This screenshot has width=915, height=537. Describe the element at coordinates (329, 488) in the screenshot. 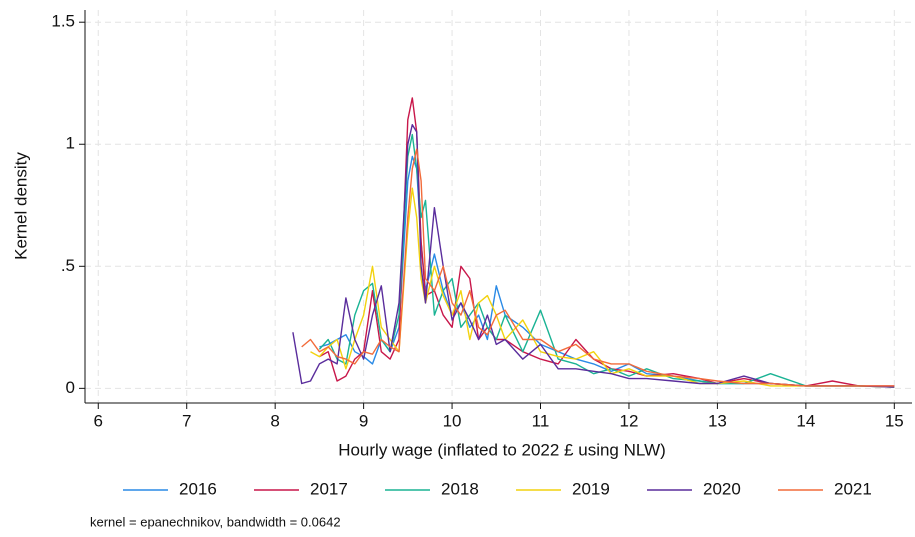

I see `legend-label: 2017` at that location.